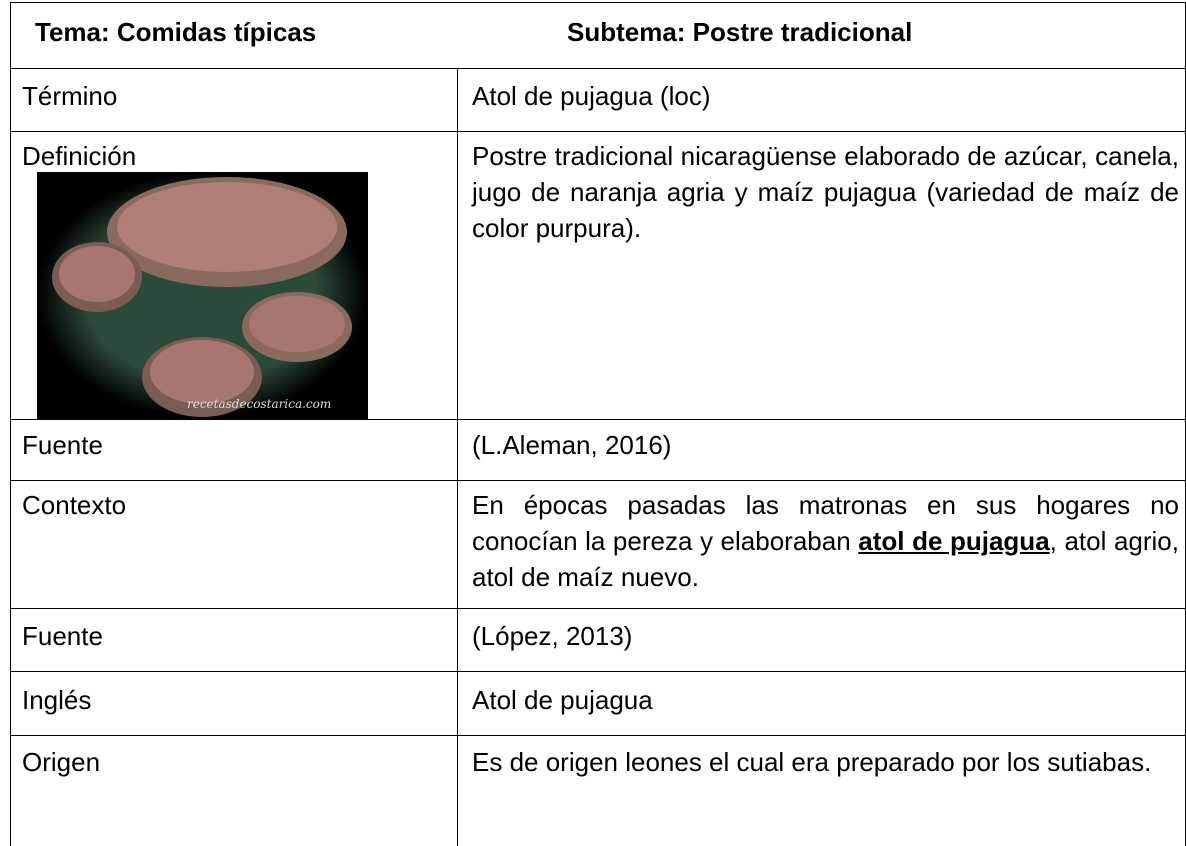 The height and width of the screenshot is (846, 1186). What do you see at coordinates (57, 700) in the screenshot?
I see `row-label: Inglés` at bounding box center [57, 700].